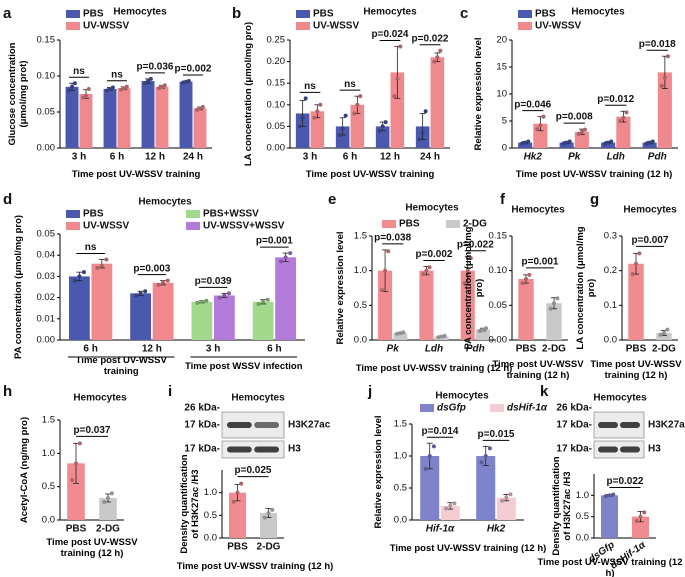 This screenshot has height=577, width=685. Describe the element at coordinates (496, 434) in the screenshot. I see `p-value: p=0.015` at that location.